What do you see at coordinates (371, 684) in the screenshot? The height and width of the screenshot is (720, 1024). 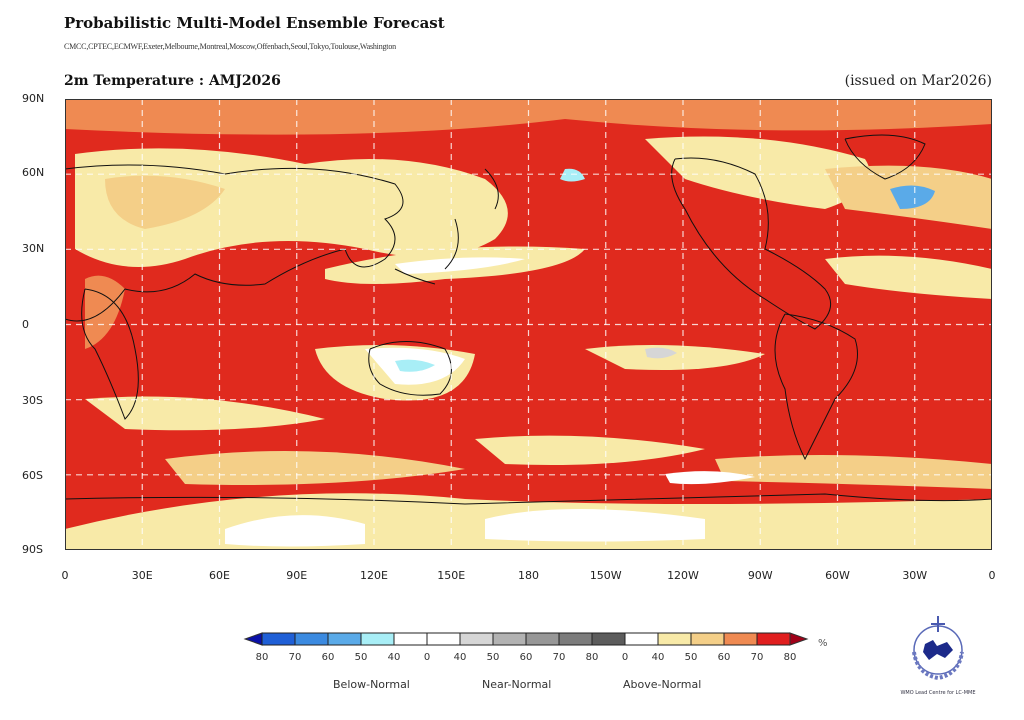 I see `category-below-normal: Below-Normal` at bounding box center [371, 684].